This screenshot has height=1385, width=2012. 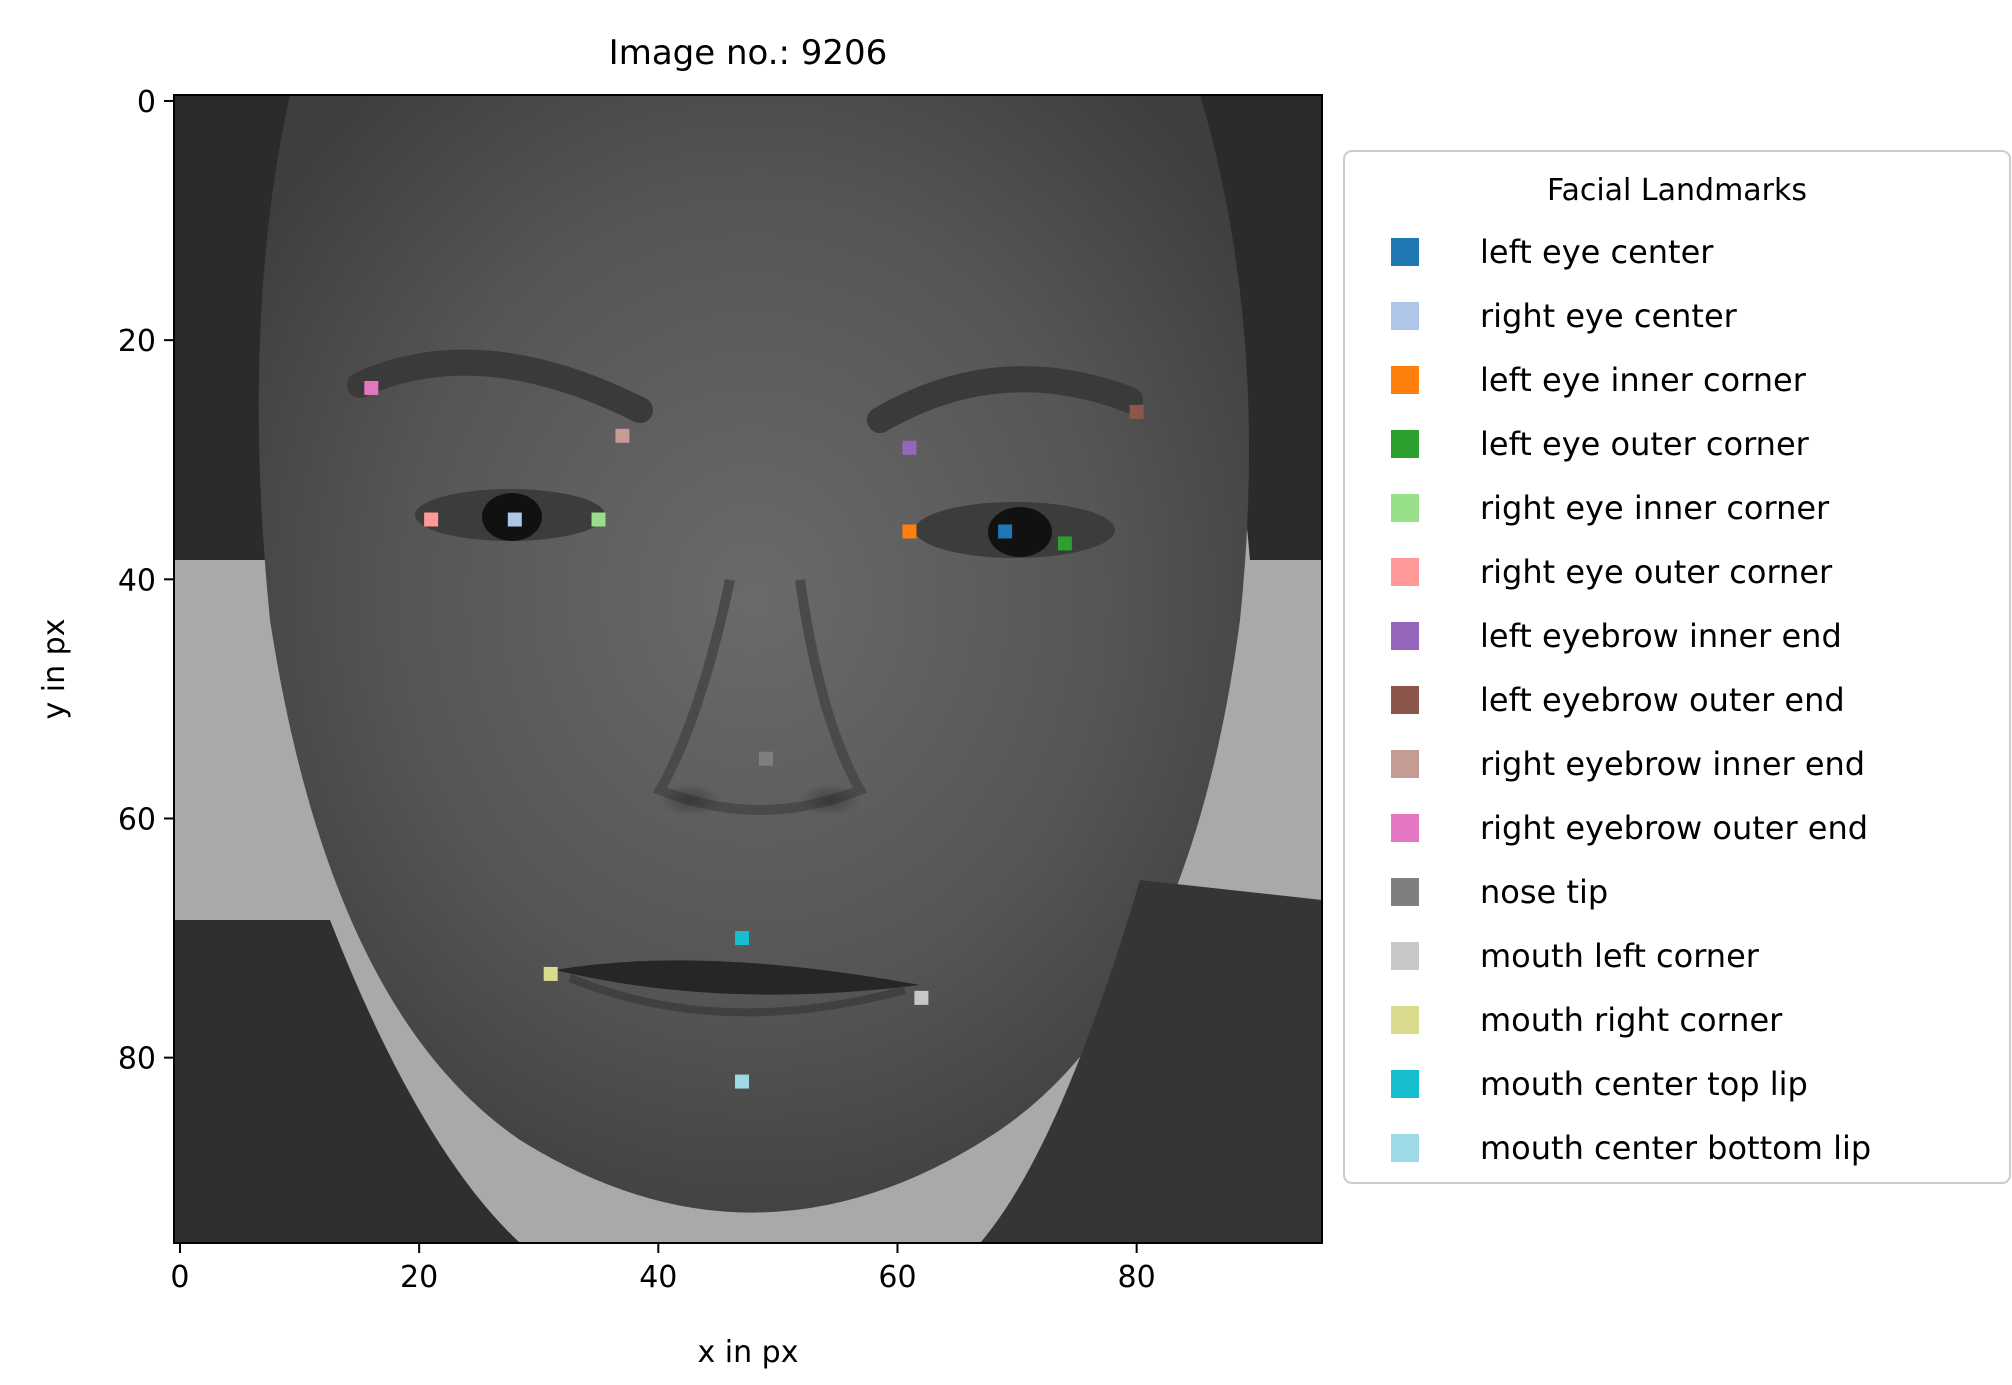 I want to click on x-tick-label: 60, so click(x=897, y=1277).